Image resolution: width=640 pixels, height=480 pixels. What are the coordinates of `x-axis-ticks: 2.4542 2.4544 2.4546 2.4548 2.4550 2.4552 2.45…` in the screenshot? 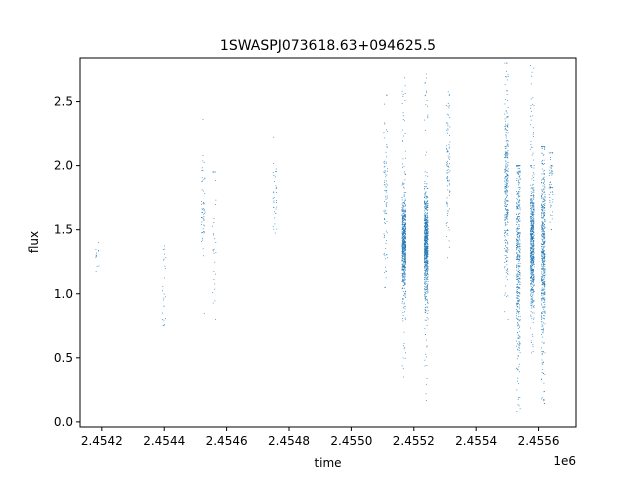 It's located at (320, 437).